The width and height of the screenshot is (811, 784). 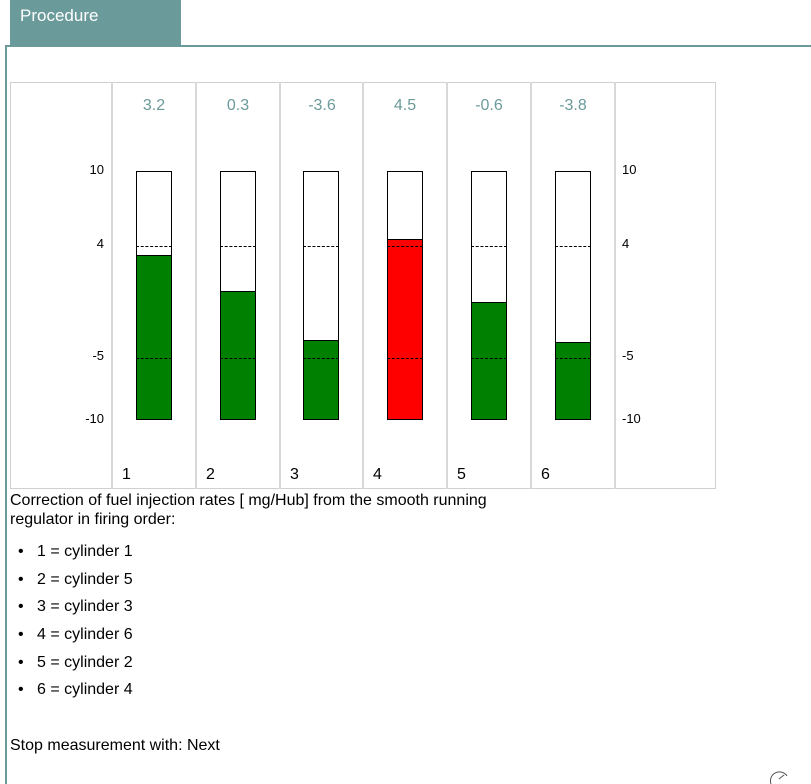 I want to click on y-tick-label-left: 4, so click(x=100, y=243).